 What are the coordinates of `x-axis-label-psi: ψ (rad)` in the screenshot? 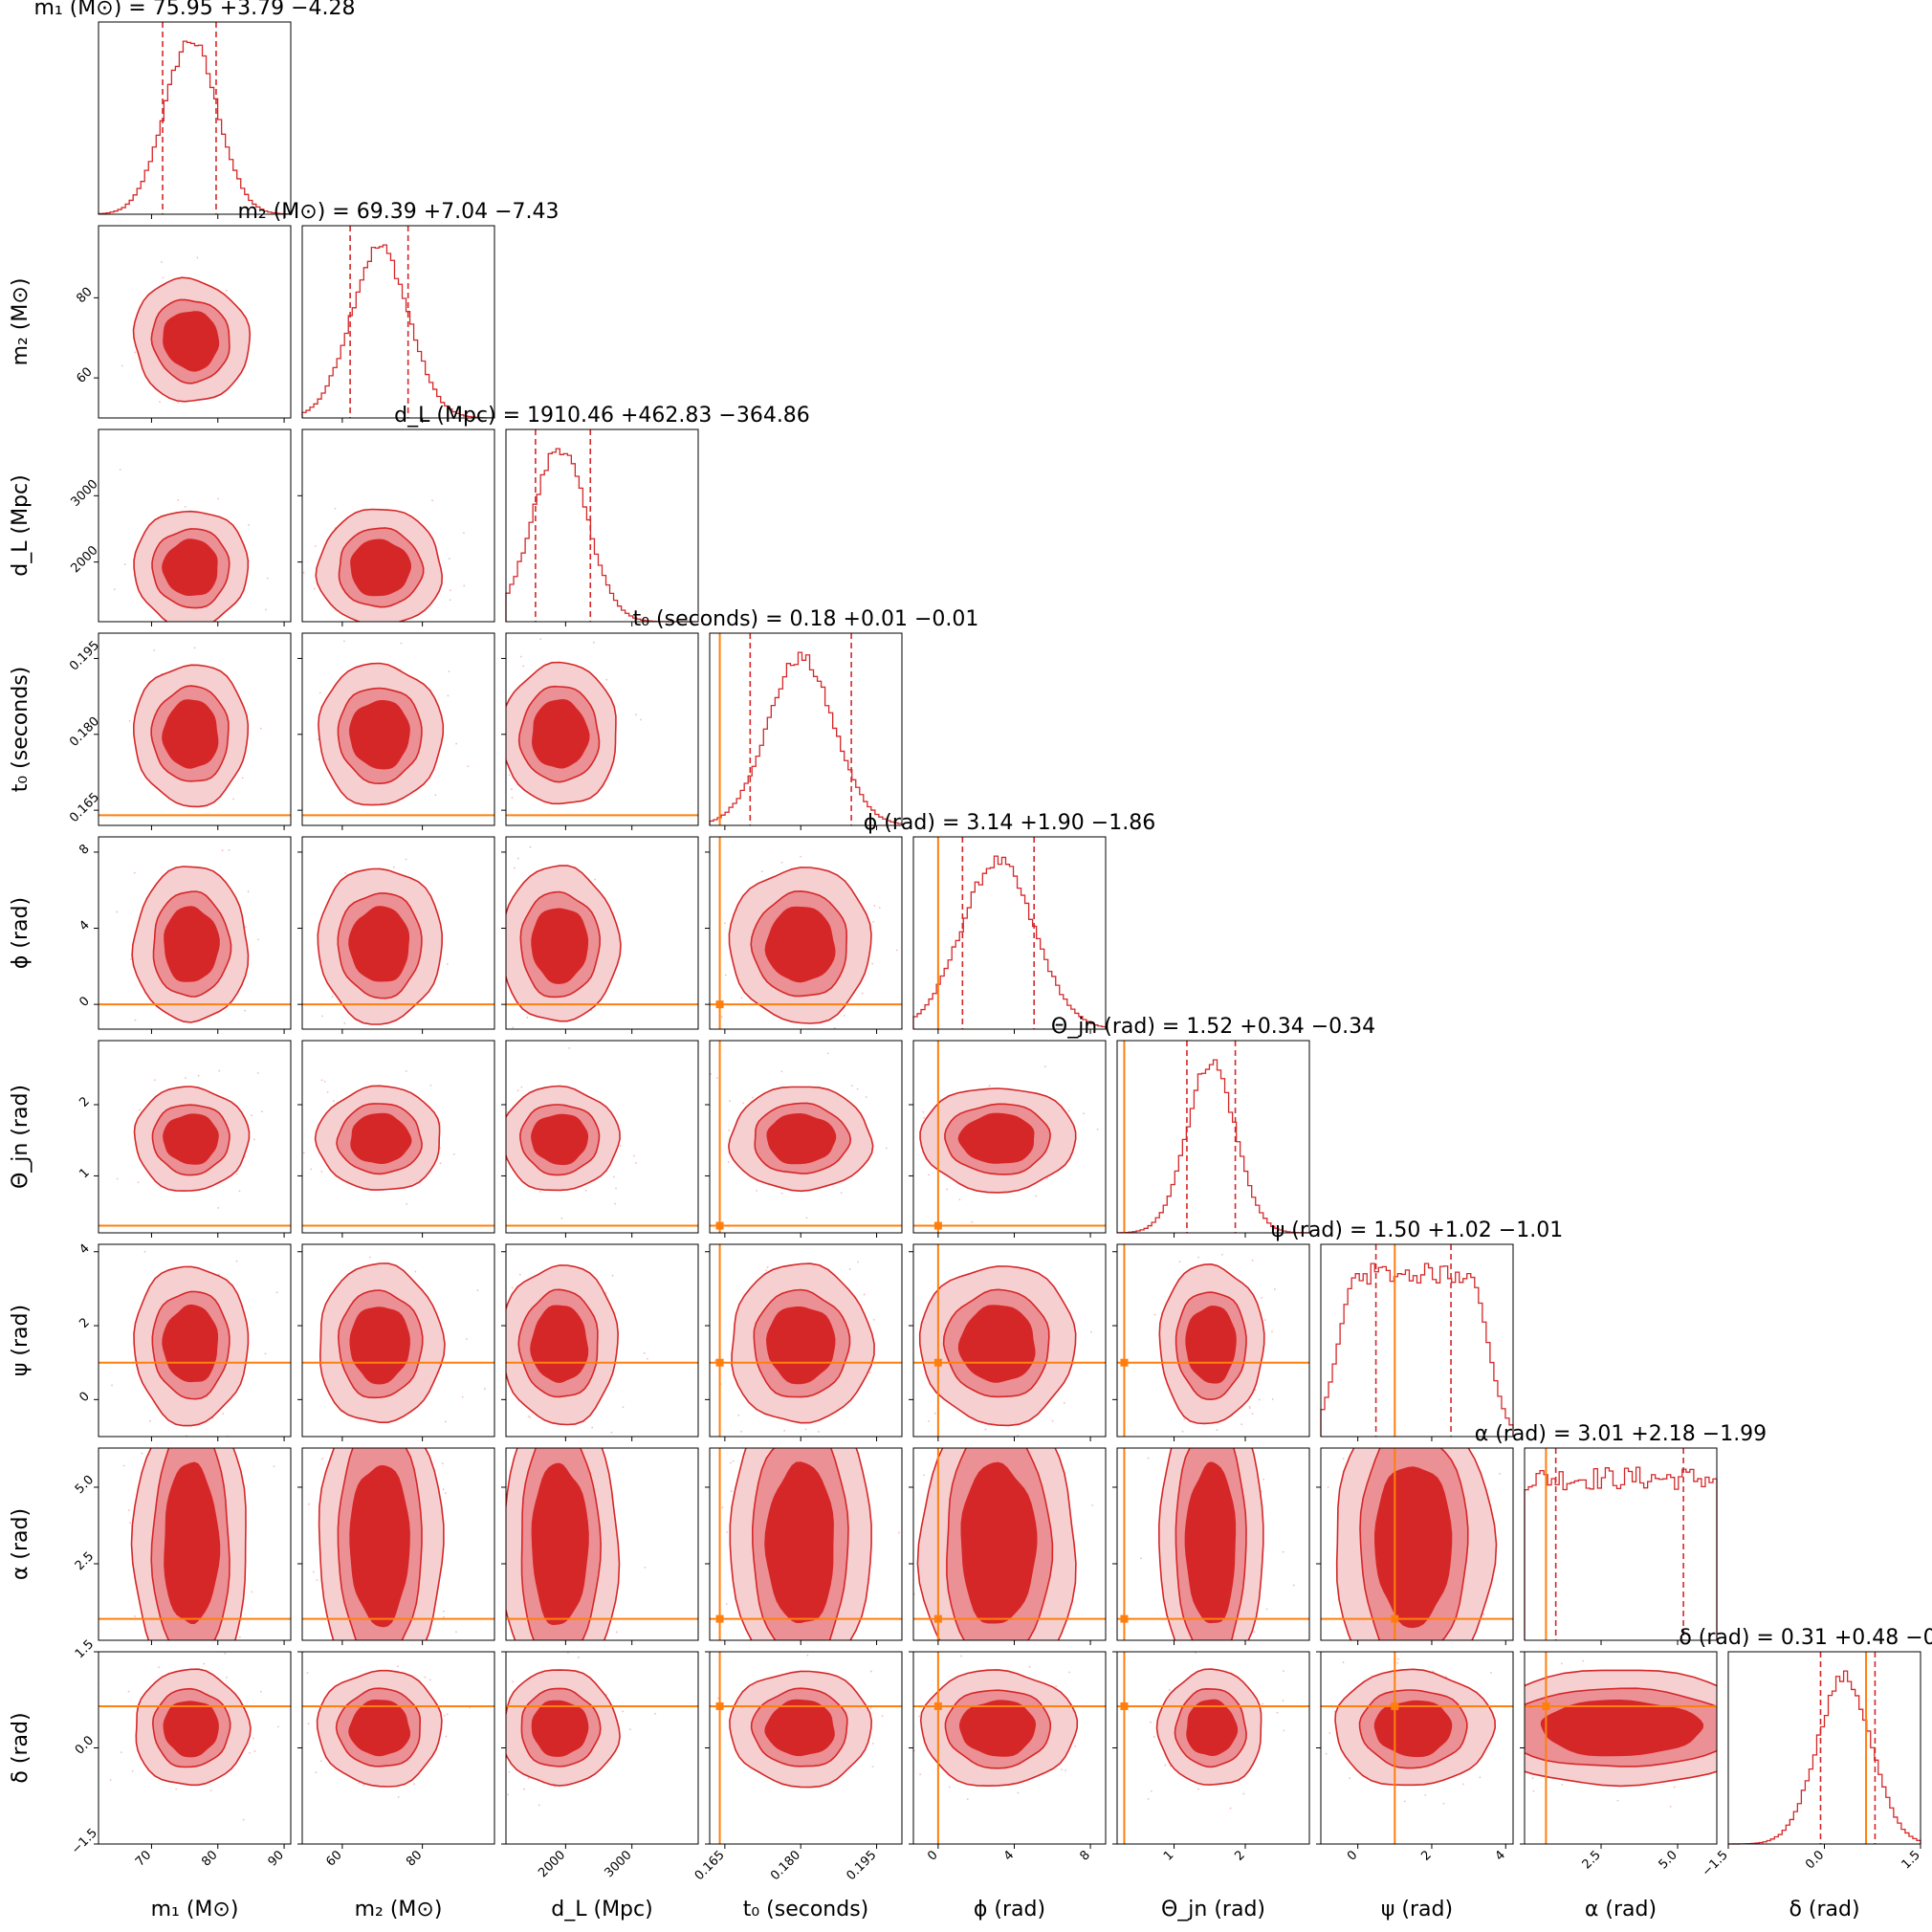 It's located at (1417, 1909).